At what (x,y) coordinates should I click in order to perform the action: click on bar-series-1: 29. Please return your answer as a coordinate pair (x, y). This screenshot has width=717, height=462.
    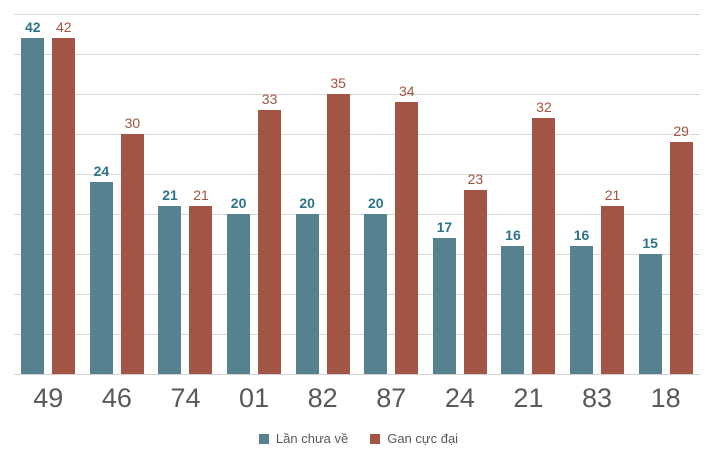
    Looking at the image, I should click on (681, 249).